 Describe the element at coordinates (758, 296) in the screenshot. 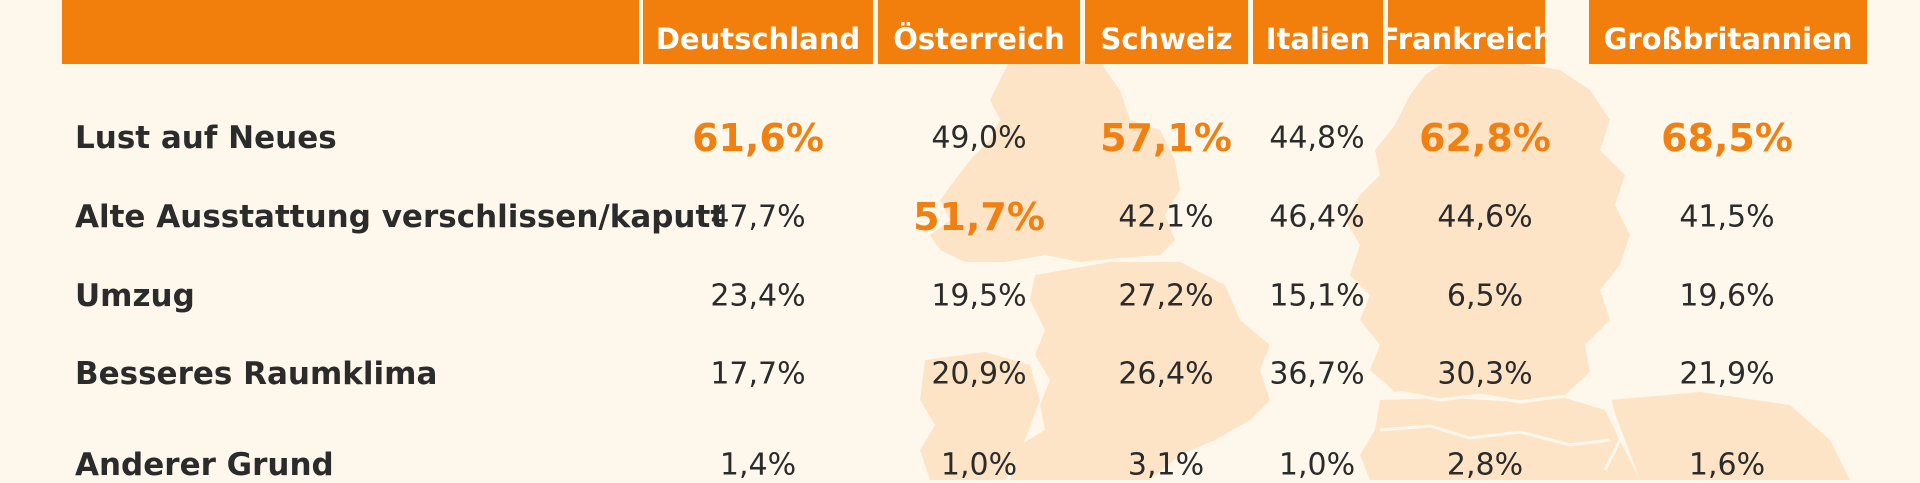

I see `value-cell: 23,4%` at that location.